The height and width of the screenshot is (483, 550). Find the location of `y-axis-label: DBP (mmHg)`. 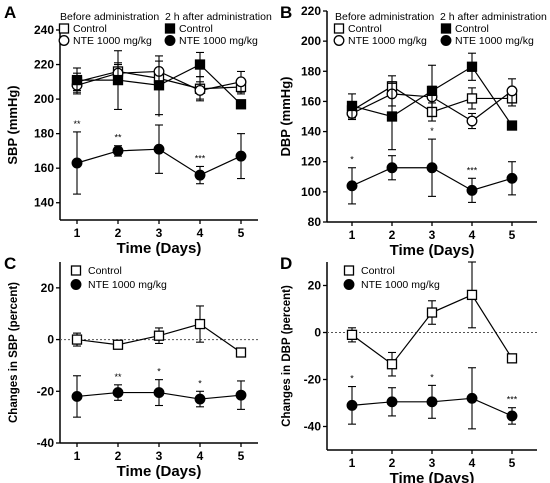

y-axis-label: DBP (mmHg) is located at coordinates (285, 117).